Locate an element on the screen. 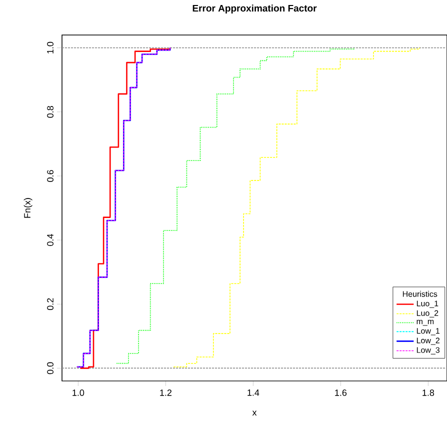 The height and width of the screenshot is (442, 447). x-tick-label: 1.8 is located at coordinates (428, 393).